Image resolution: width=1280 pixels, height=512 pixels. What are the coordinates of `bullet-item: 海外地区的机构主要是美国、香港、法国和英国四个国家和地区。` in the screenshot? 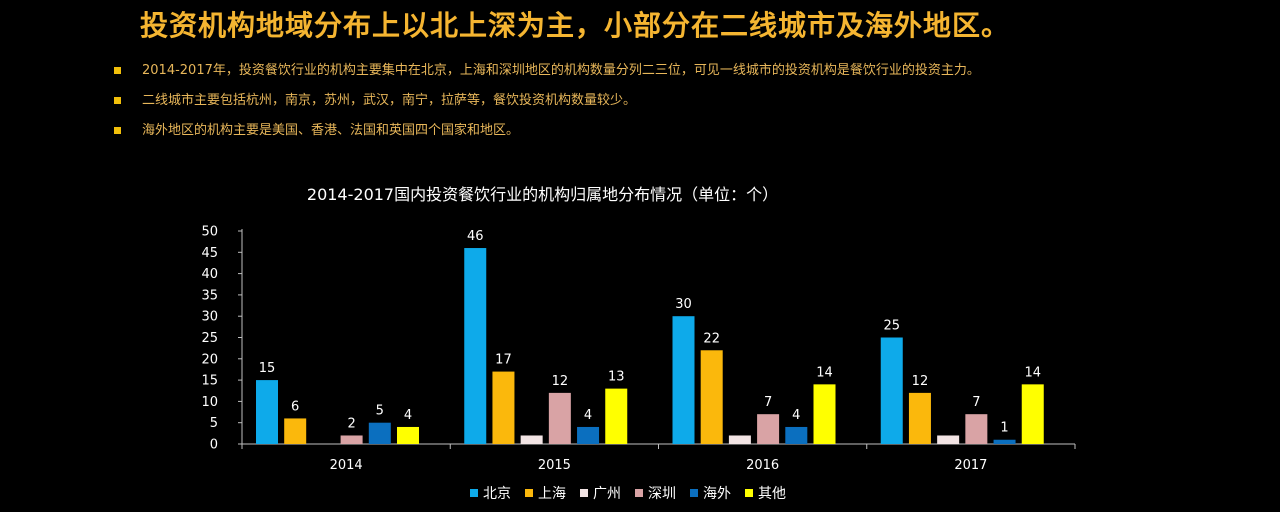 It's located at (547, 135).